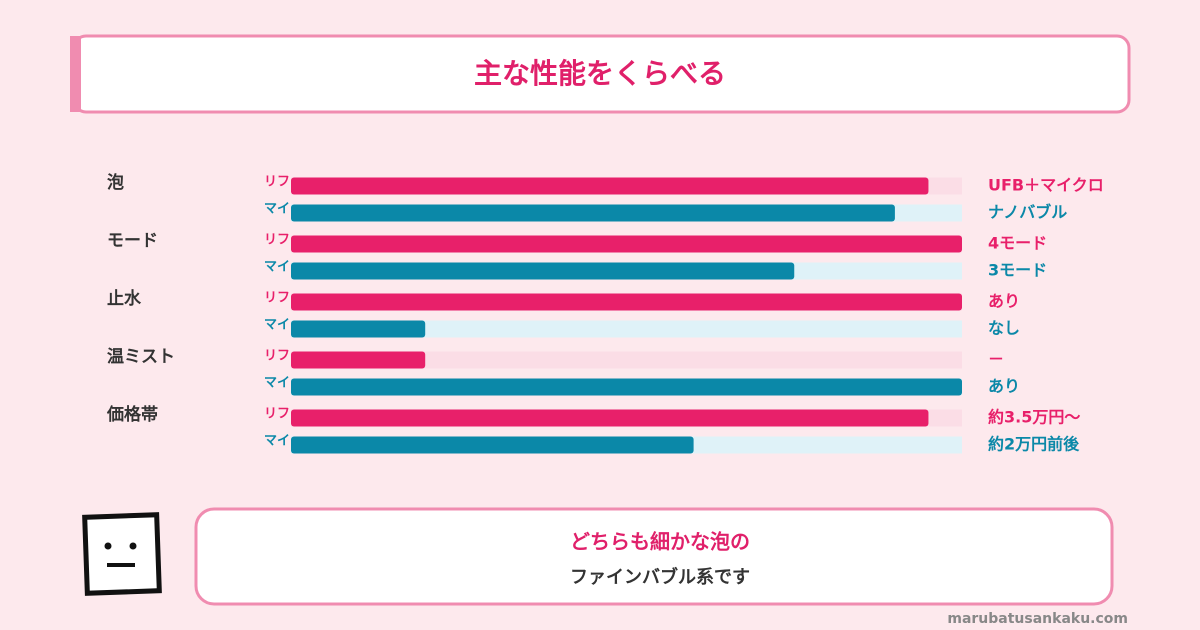 The width and height of the screenshot is (1200, 630). Describe the element at coordinates (660, 542) in the screenshot. I see `annotation: どちらも細かな泡の` at that location.